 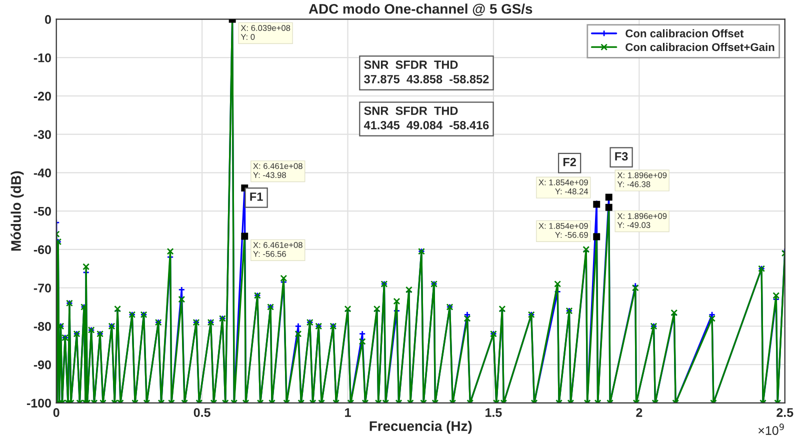 I want to click on y-tick-label: -60, so click(x=42, y=249).